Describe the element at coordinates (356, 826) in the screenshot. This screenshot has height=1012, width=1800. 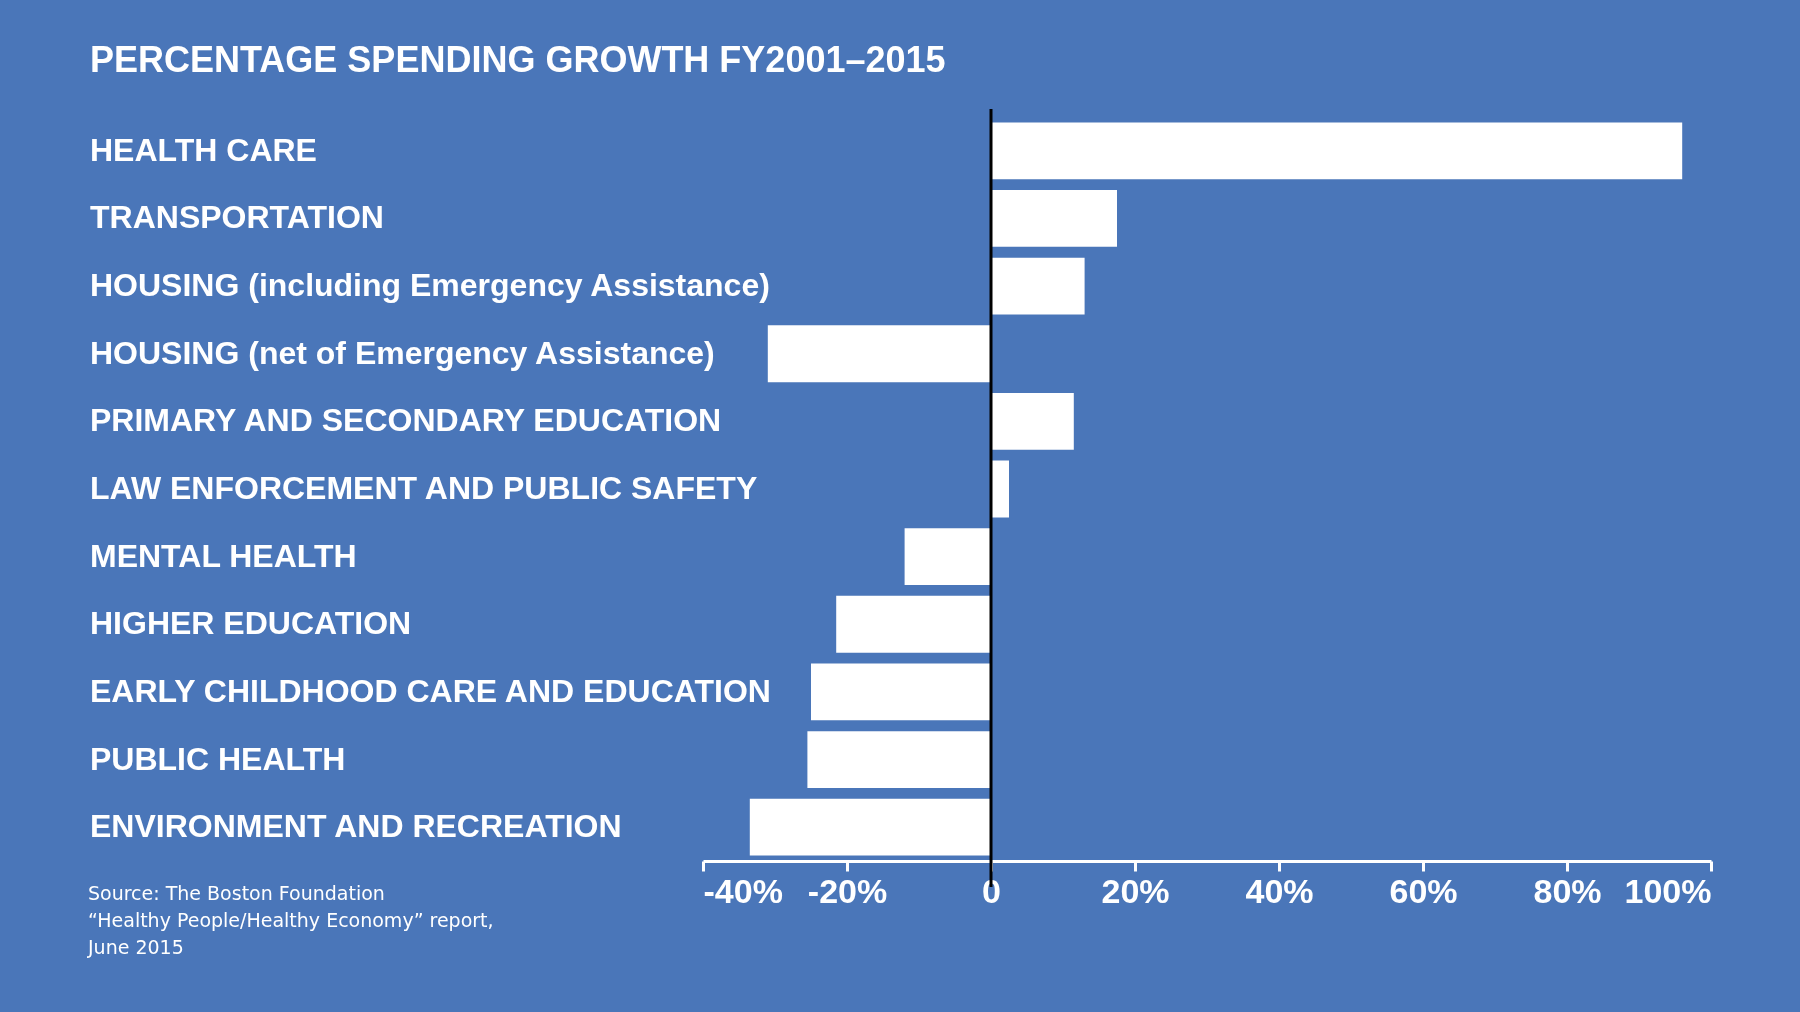
I see `y-tick-label: ENVIRONMENT AND RECREATION` at that location.